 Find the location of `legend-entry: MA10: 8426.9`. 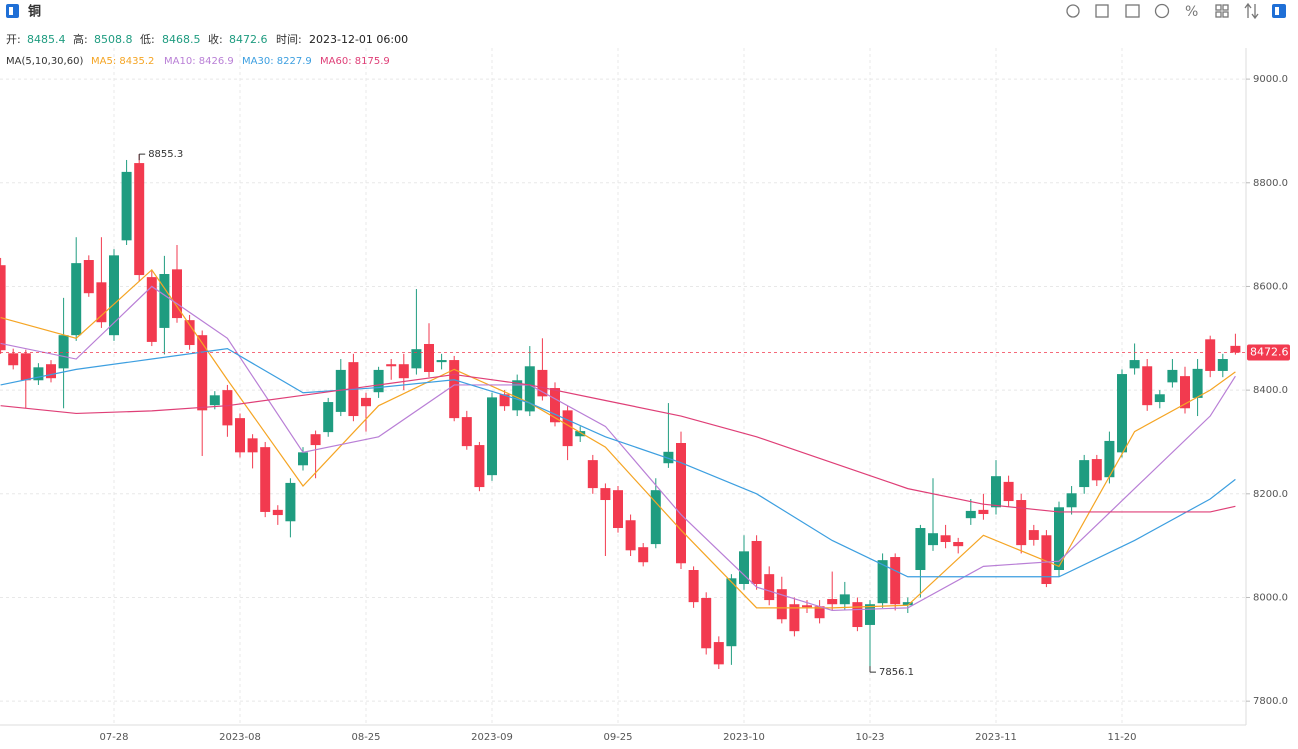

legend-entry: MA10: 8426.9 is located at coordinates (199, 61).